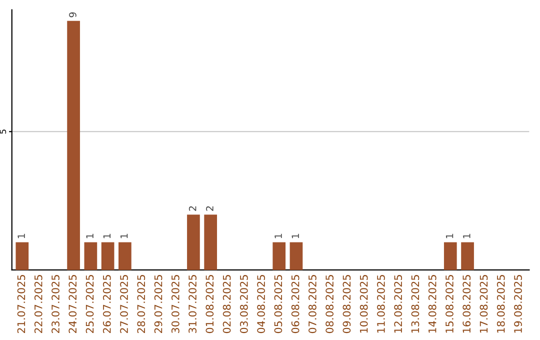 The image size is (540, 340). Describe the element at coordinates (346, 304) in the screenshot. I see `x-tick-label: 09.08.2025` at that location.